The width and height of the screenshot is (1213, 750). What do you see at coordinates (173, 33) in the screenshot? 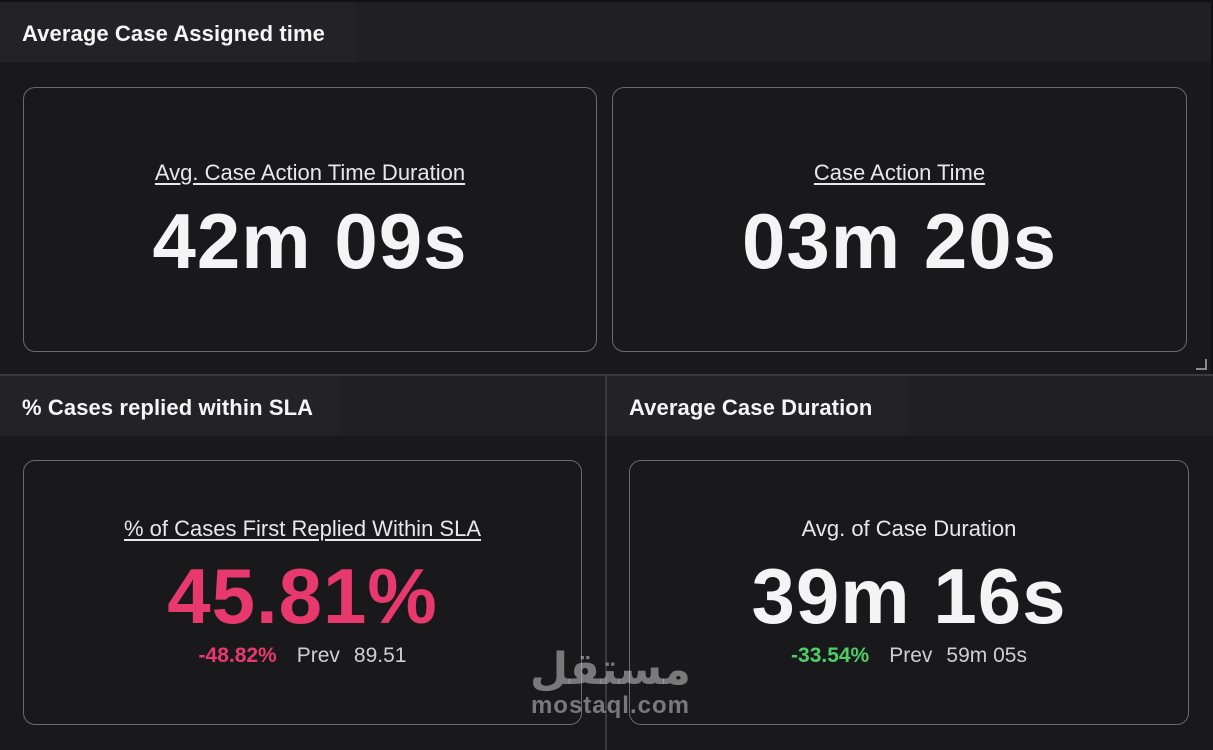
I see `panel-title: Average Case Assigned time` at bounding box center [173, 33].